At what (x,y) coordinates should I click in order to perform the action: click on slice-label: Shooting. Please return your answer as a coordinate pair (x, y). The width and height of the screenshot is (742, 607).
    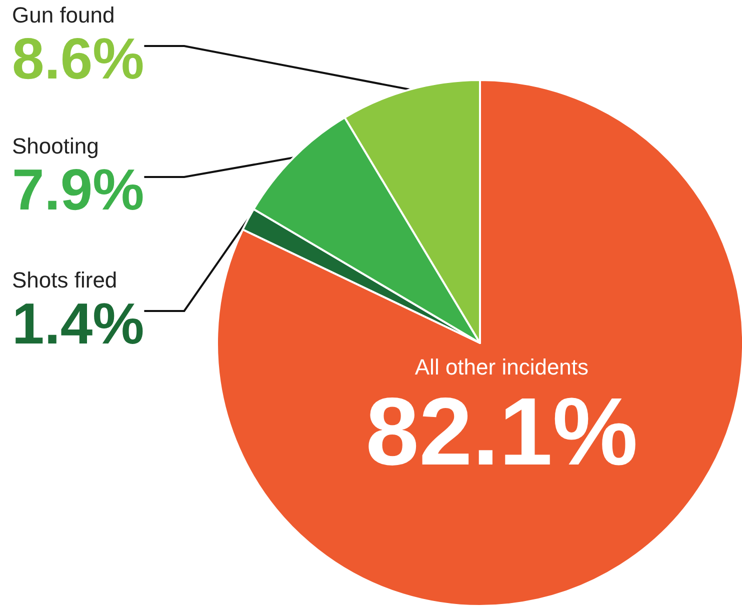
    Looking at the image, I should click on (55, 146).